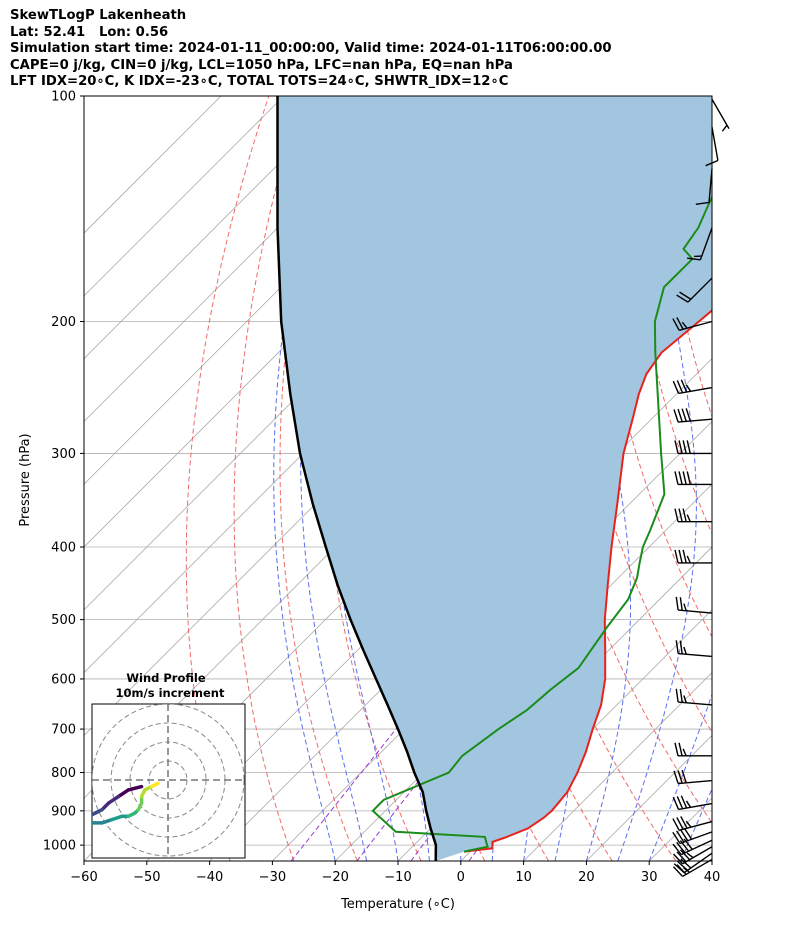 The height and width of the screenshot is (937, 794). What do you see at coordinates (83, 877) in the screenshot?
I see `x-tick-label: −60` at bounding box center [83, 877].